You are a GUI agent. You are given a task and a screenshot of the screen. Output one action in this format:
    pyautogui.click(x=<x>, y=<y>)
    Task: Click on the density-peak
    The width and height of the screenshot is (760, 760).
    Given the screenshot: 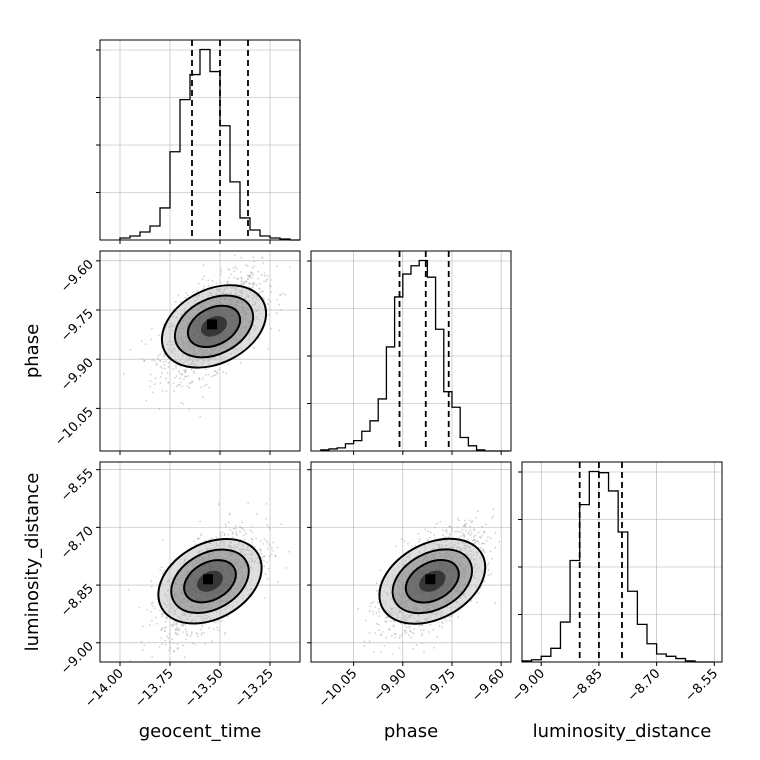 What is the action you would take?
    pyautogui.click(x=430, y=579)
    